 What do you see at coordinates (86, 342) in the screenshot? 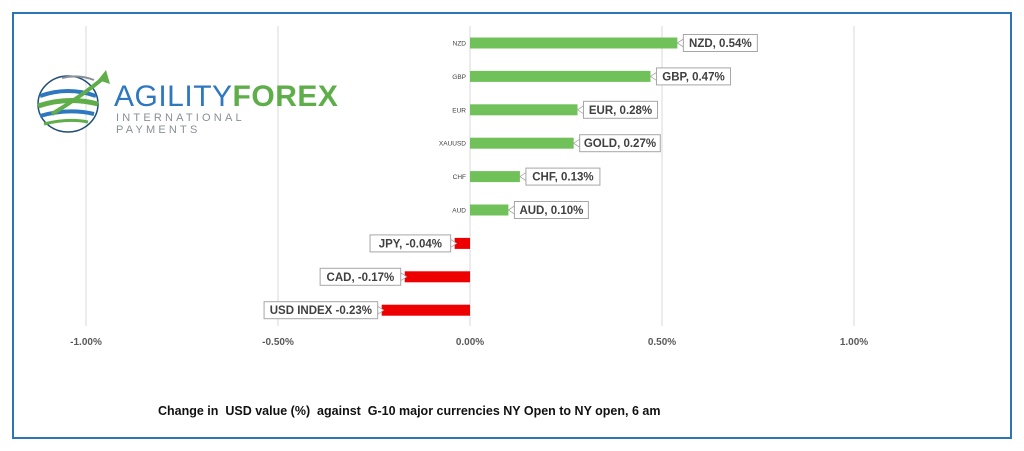
I see `x-tick-label: -1.00%` at bounding box center [86, 342].